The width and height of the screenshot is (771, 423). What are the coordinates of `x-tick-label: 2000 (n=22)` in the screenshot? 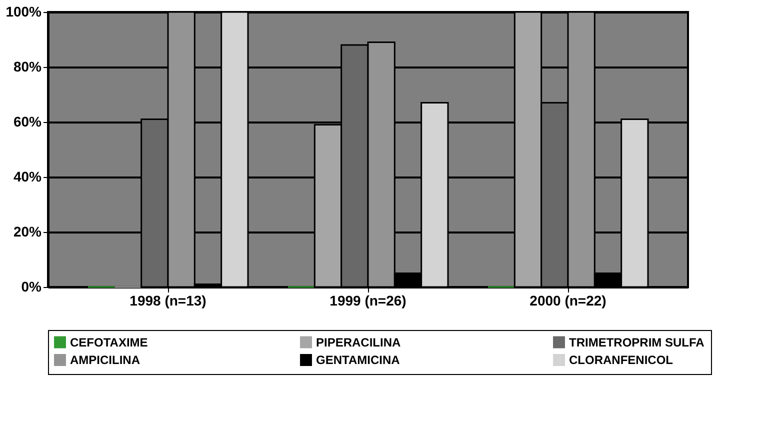 It's located at (568, 300).